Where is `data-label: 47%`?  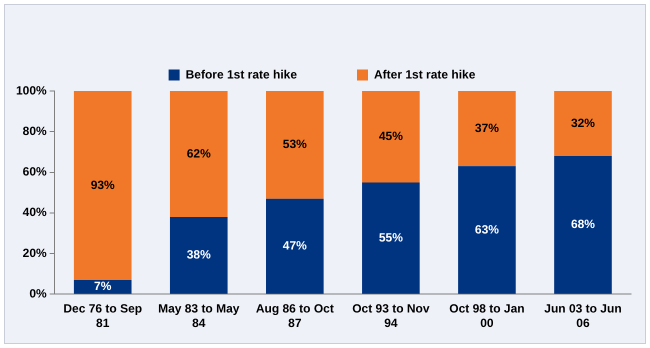
data-label: 47% is located at coordinates (295, 245).